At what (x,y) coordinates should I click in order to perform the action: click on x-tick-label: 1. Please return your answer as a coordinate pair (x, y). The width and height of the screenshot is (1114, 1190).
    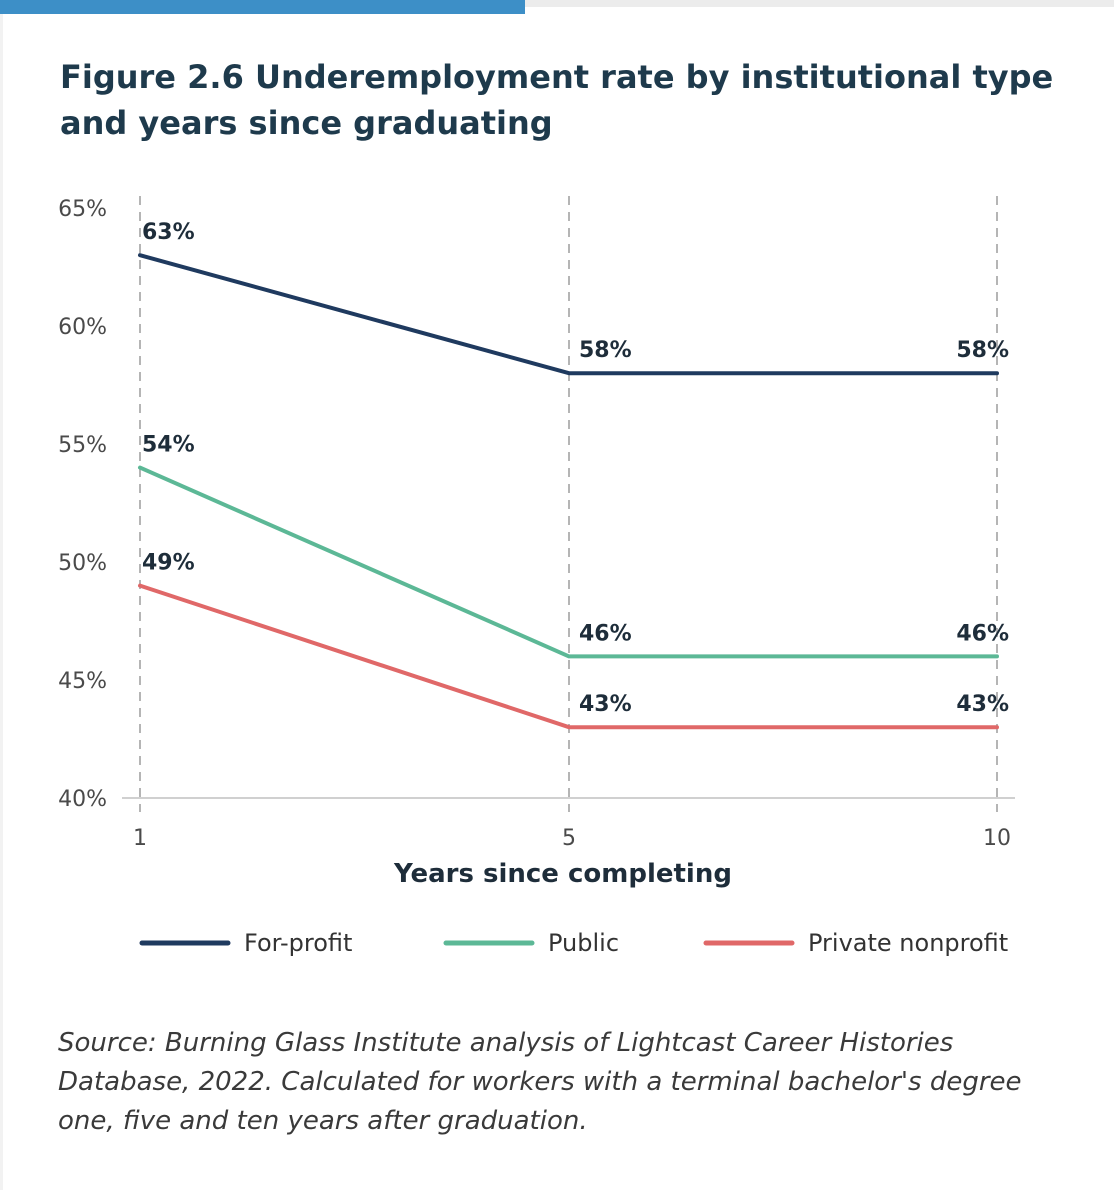
    Looking at the image, I should click on (140, 838).